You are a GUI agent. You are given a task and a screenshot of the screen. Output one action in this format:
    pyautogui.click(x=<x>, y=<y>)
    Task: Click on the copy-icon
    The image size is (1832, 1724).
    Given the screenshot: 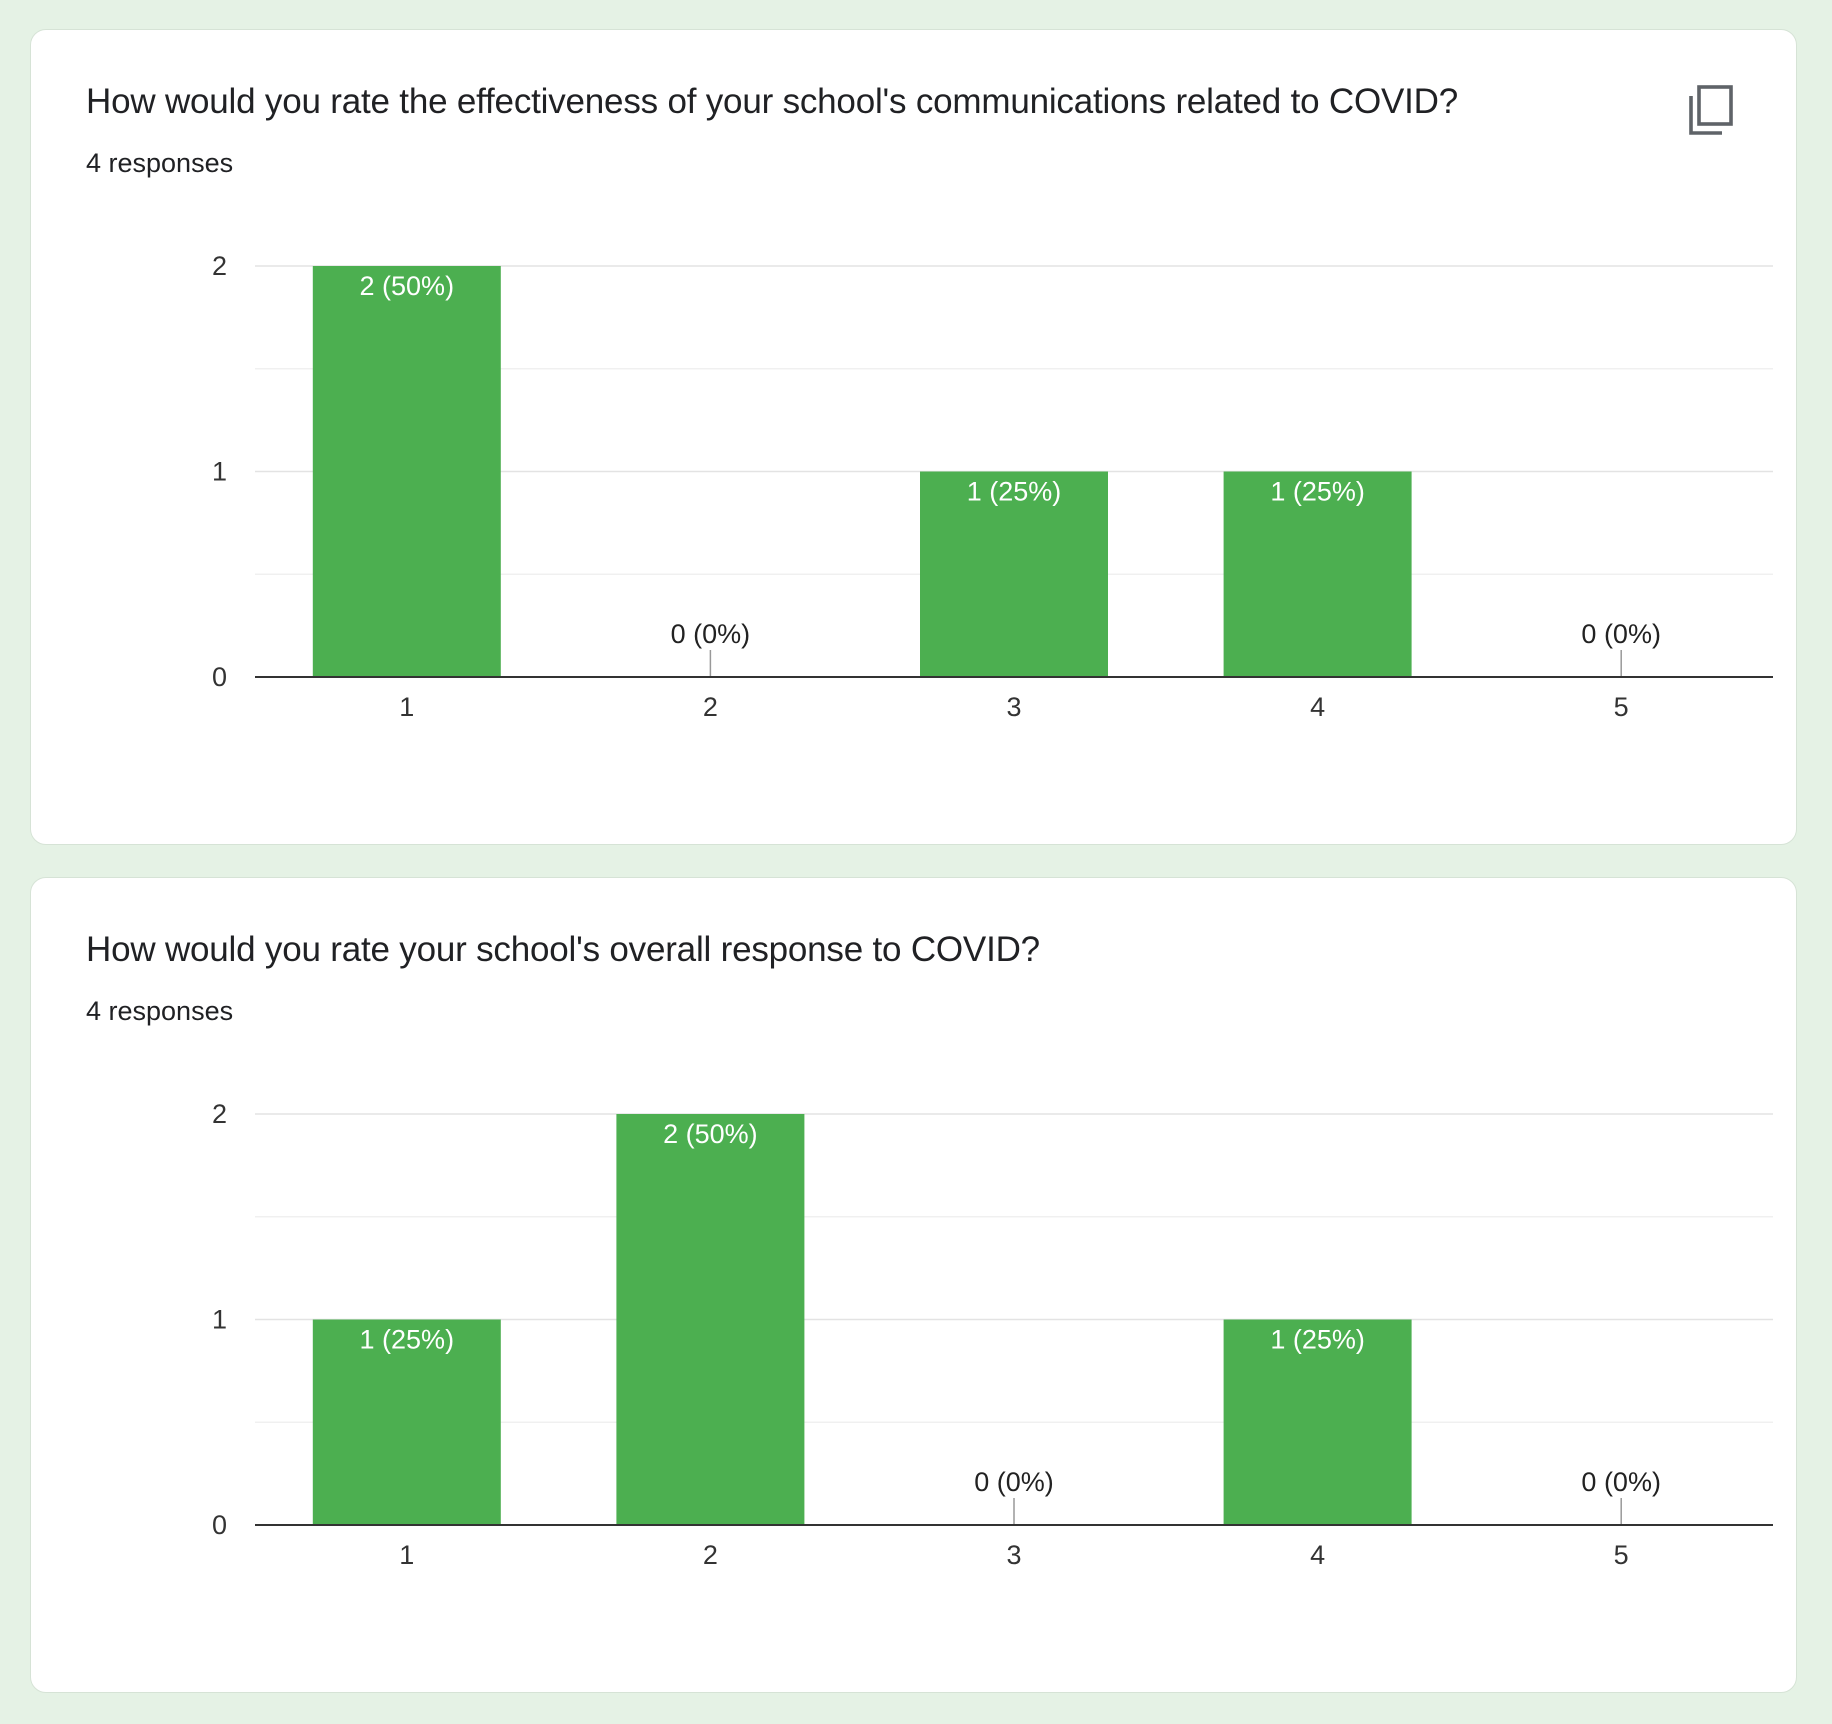 What is the action you would take?
    pyautogui.click(x=1711, y=110)
    